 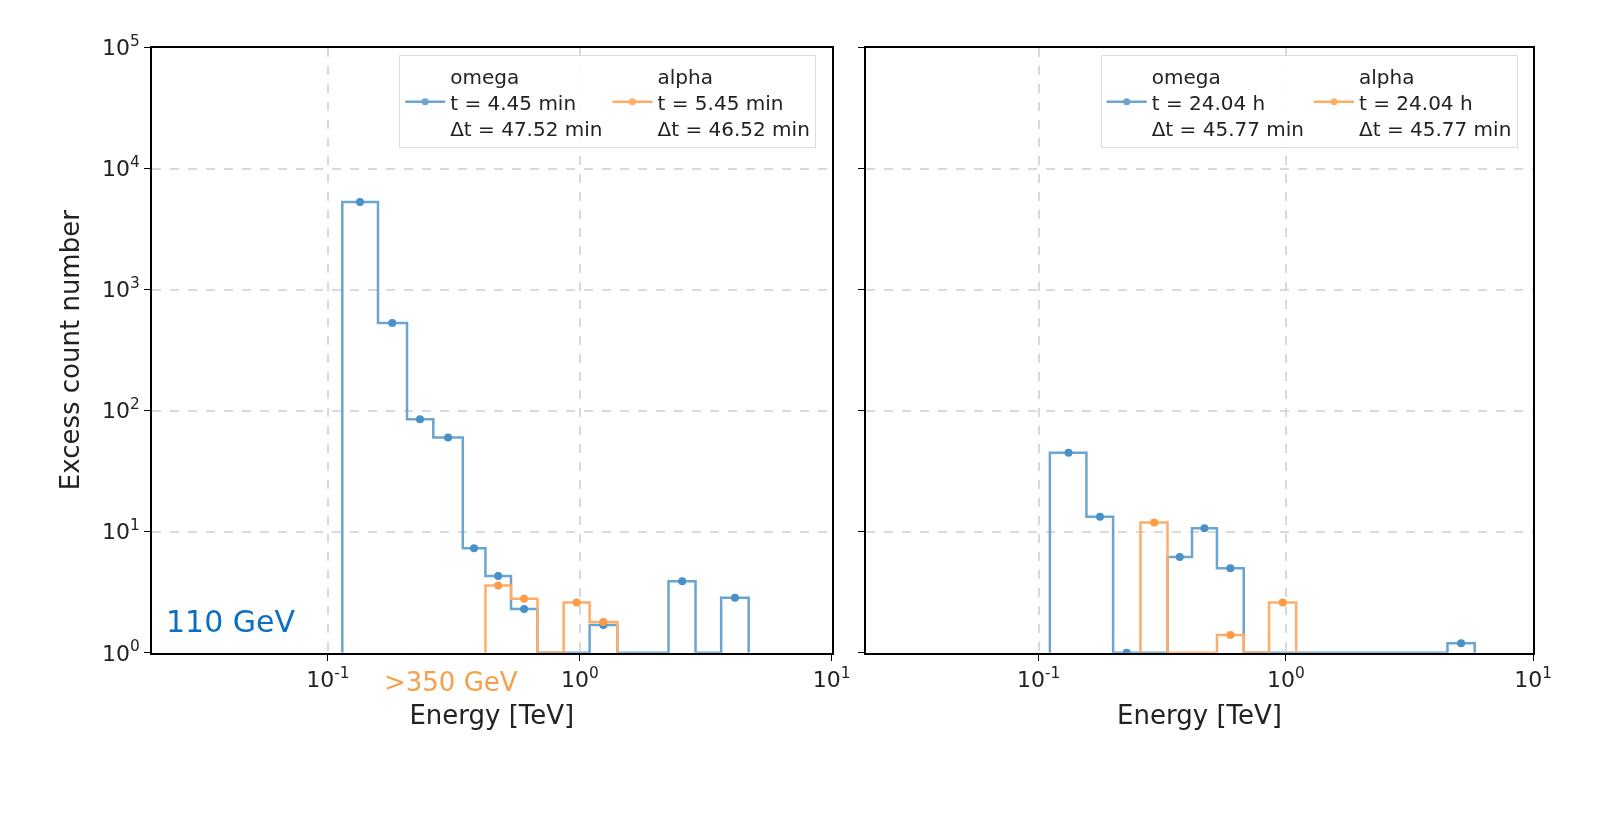 What do you see at coordinates (120, 409) in the screenshot?
I see `y-tick-label: 10$^{2}$` at bounding box center [120, 409].